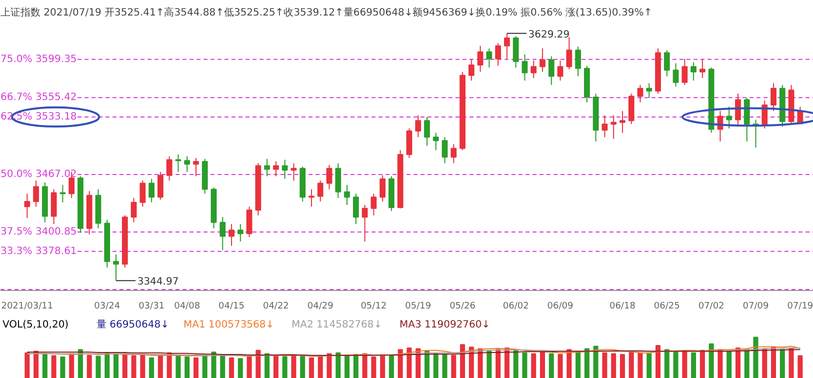 The image size is (813, 378). I want to click on x-tick-label: 03/31, so click(151, 307).